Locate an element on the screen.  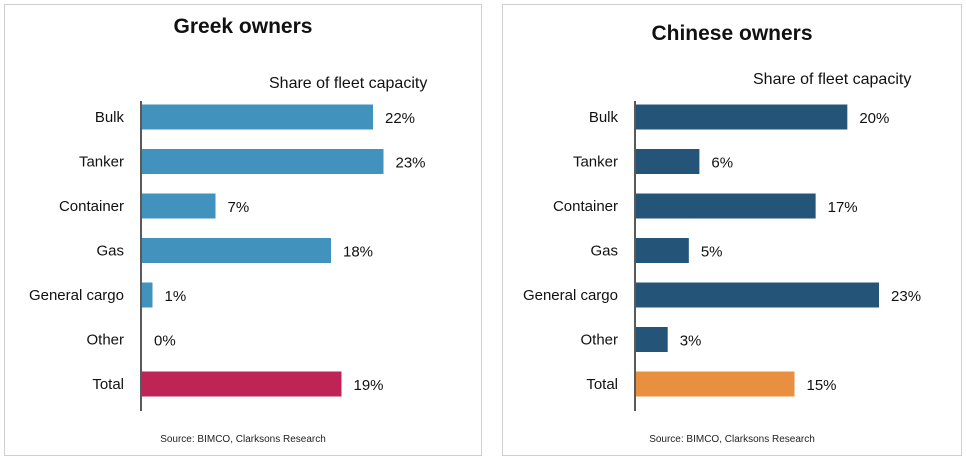
data-label: 18% is located at coordinates (358, 252).